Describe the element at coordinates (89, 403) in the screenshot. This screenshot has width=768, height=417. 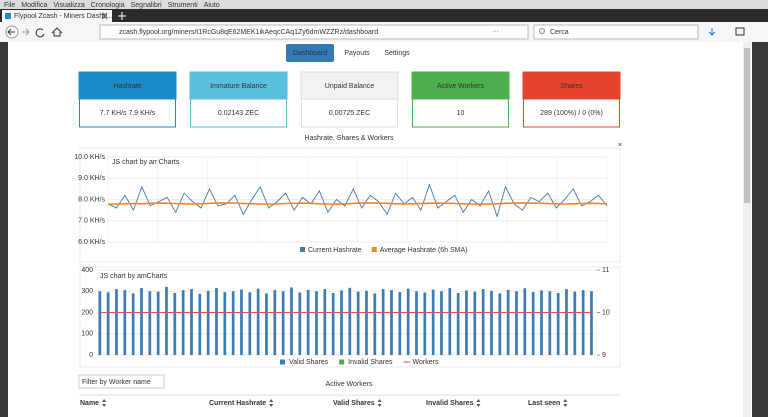
I see `column-header: Name` at that location.